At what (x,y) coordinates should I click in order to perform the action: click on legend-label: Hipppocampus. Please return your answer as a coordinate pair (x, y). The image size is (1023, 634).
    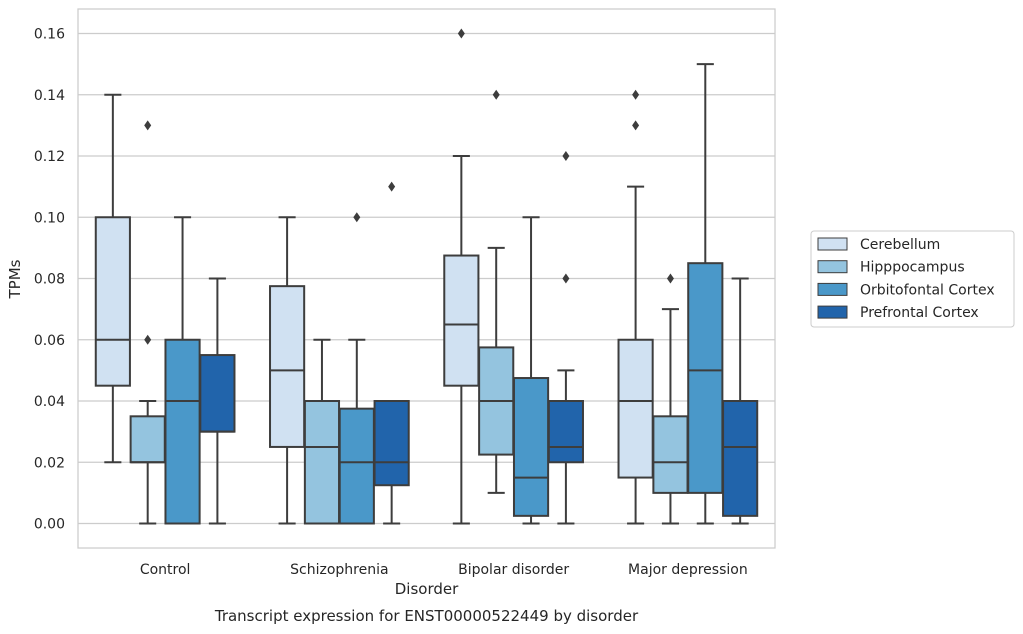
    Looking at the image, I should click on (912, 268).